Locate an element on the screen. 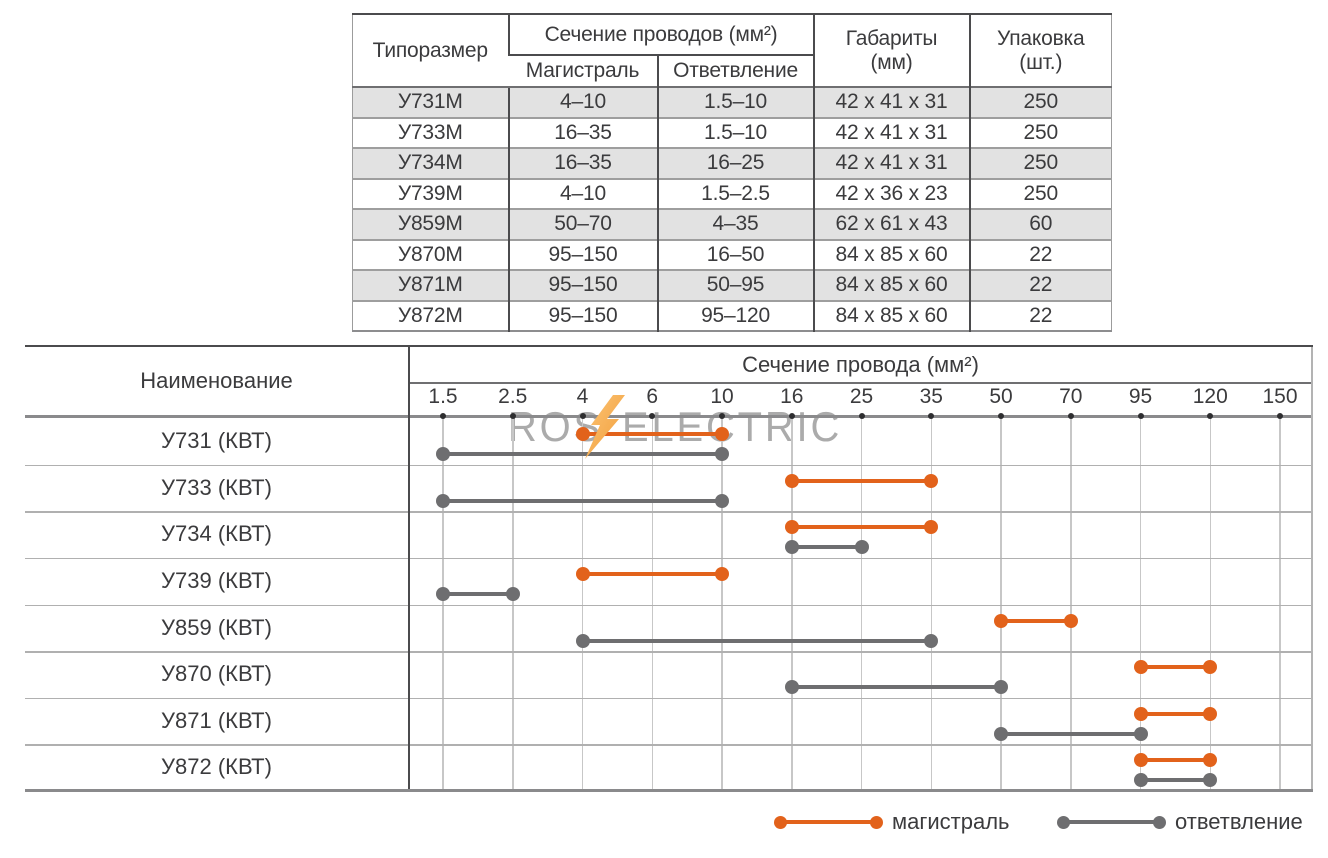  legend-line-otvetvlenie is located at coordinates (1111, 822).